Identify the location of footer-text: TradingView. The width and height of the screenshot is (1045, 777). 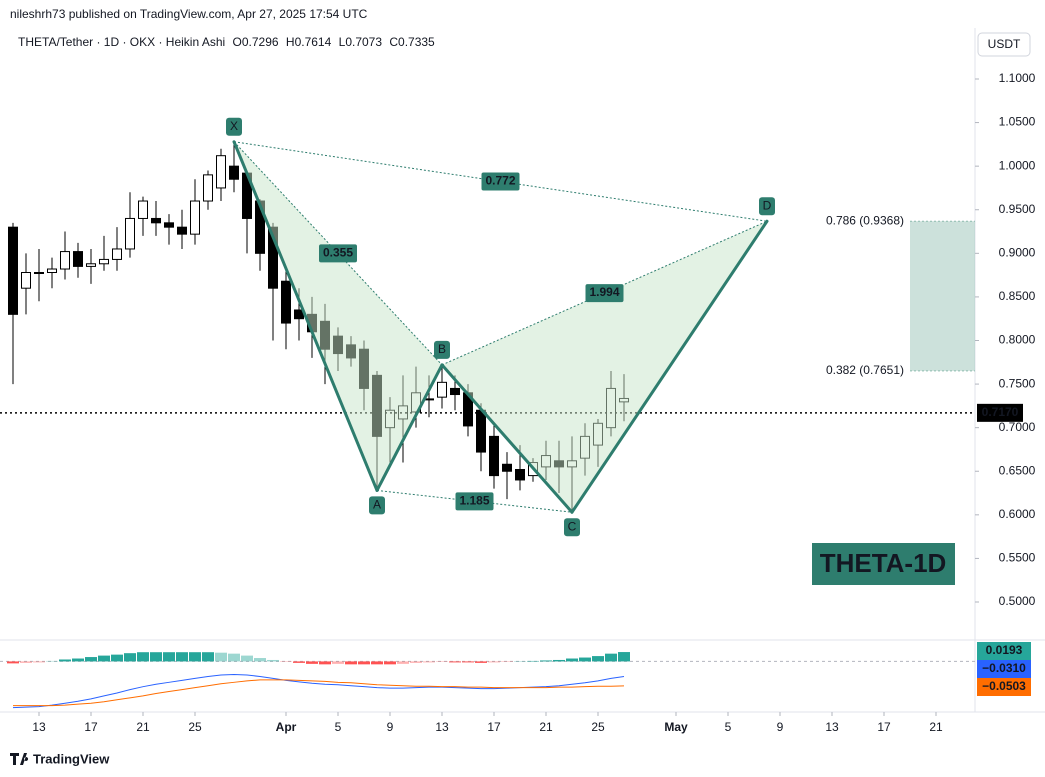
(71, 758).